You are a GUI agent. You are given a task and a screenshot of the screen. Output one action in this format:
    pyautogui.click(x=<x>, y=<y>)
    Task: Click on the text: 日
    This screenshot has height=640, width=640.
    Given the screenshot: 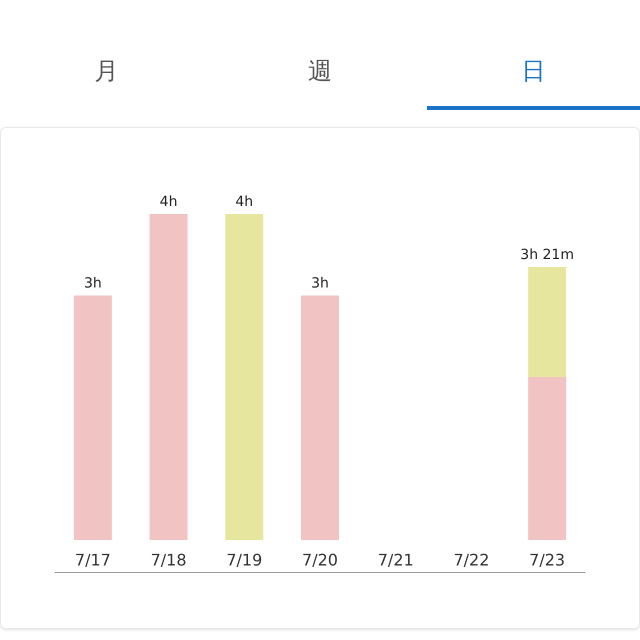 What is the action you would take?
    pyautogui.click(x=533, y=71)
    